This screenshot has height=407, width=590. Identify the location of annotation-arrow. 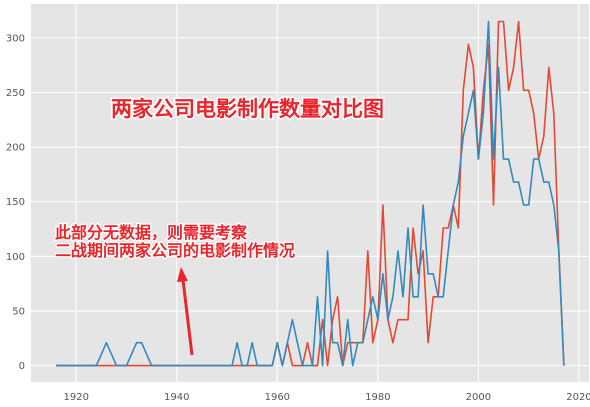
(185, 311).